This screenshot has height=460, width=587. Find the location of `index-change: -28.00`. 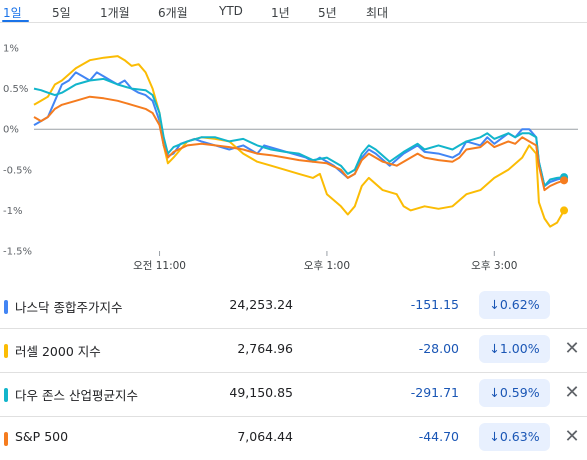

index-change: -28.00 is located at coordinates (438, 348).